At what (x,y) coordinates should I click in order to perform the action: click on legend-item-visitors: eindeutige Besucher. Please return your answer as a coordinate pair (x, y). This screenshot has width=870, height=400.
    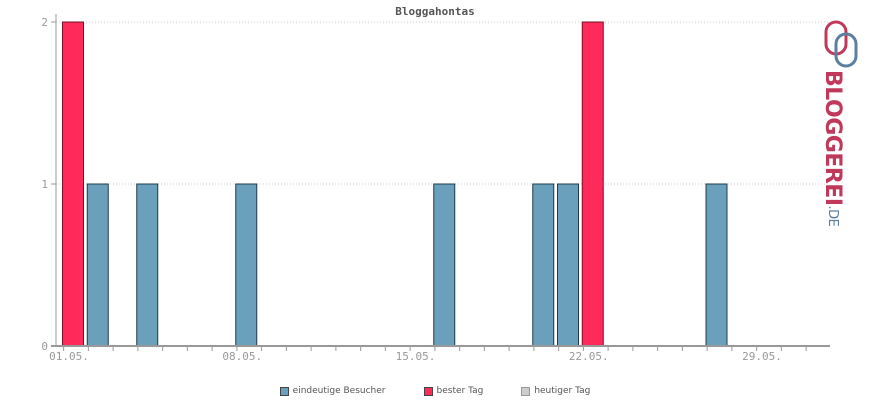
    Looking at the image, I should click on (332, 391).